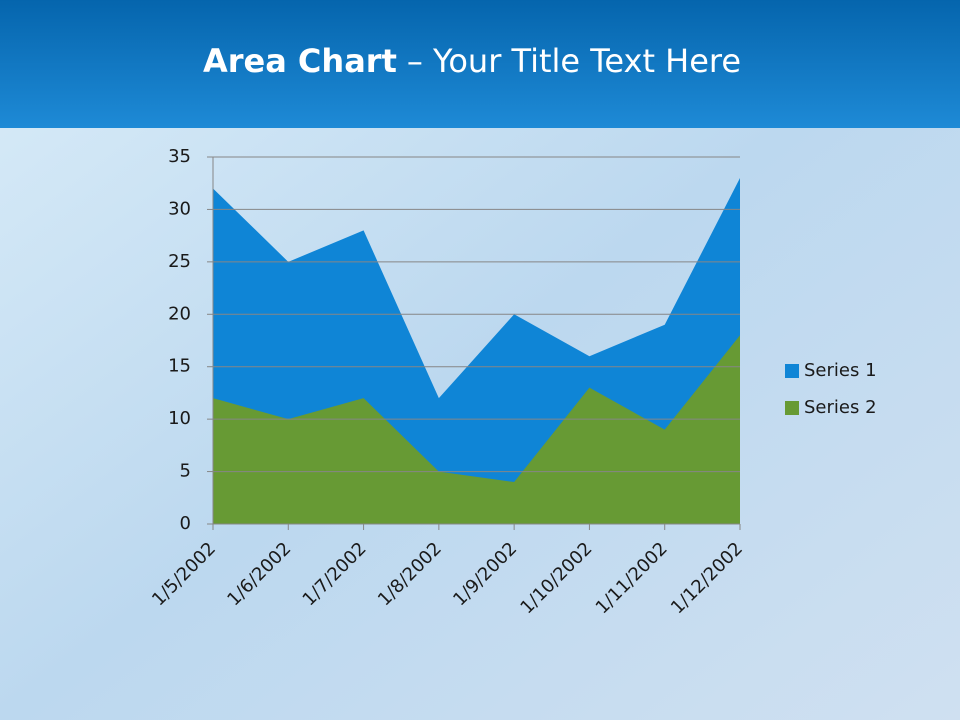  Describe the element at coordinates (179, 208) in the screenshot. I see `y-tick-label: 30` at that location.